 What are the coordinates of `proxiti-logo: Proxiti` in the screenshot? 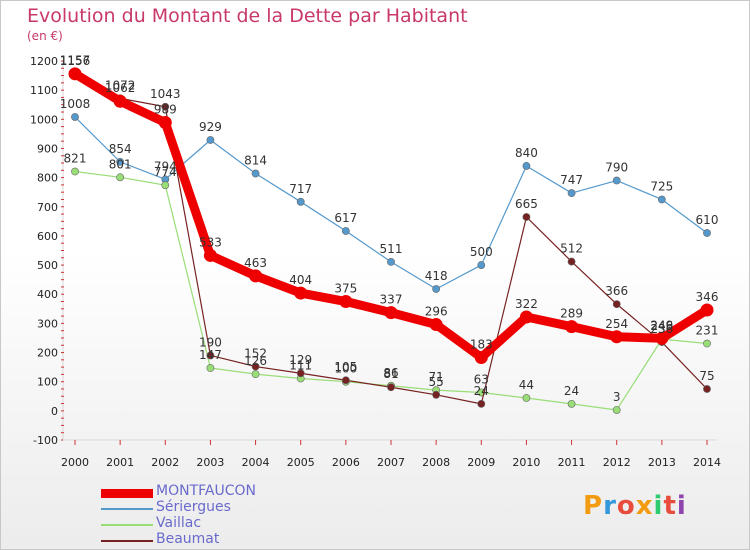 It's located at (635, 506).